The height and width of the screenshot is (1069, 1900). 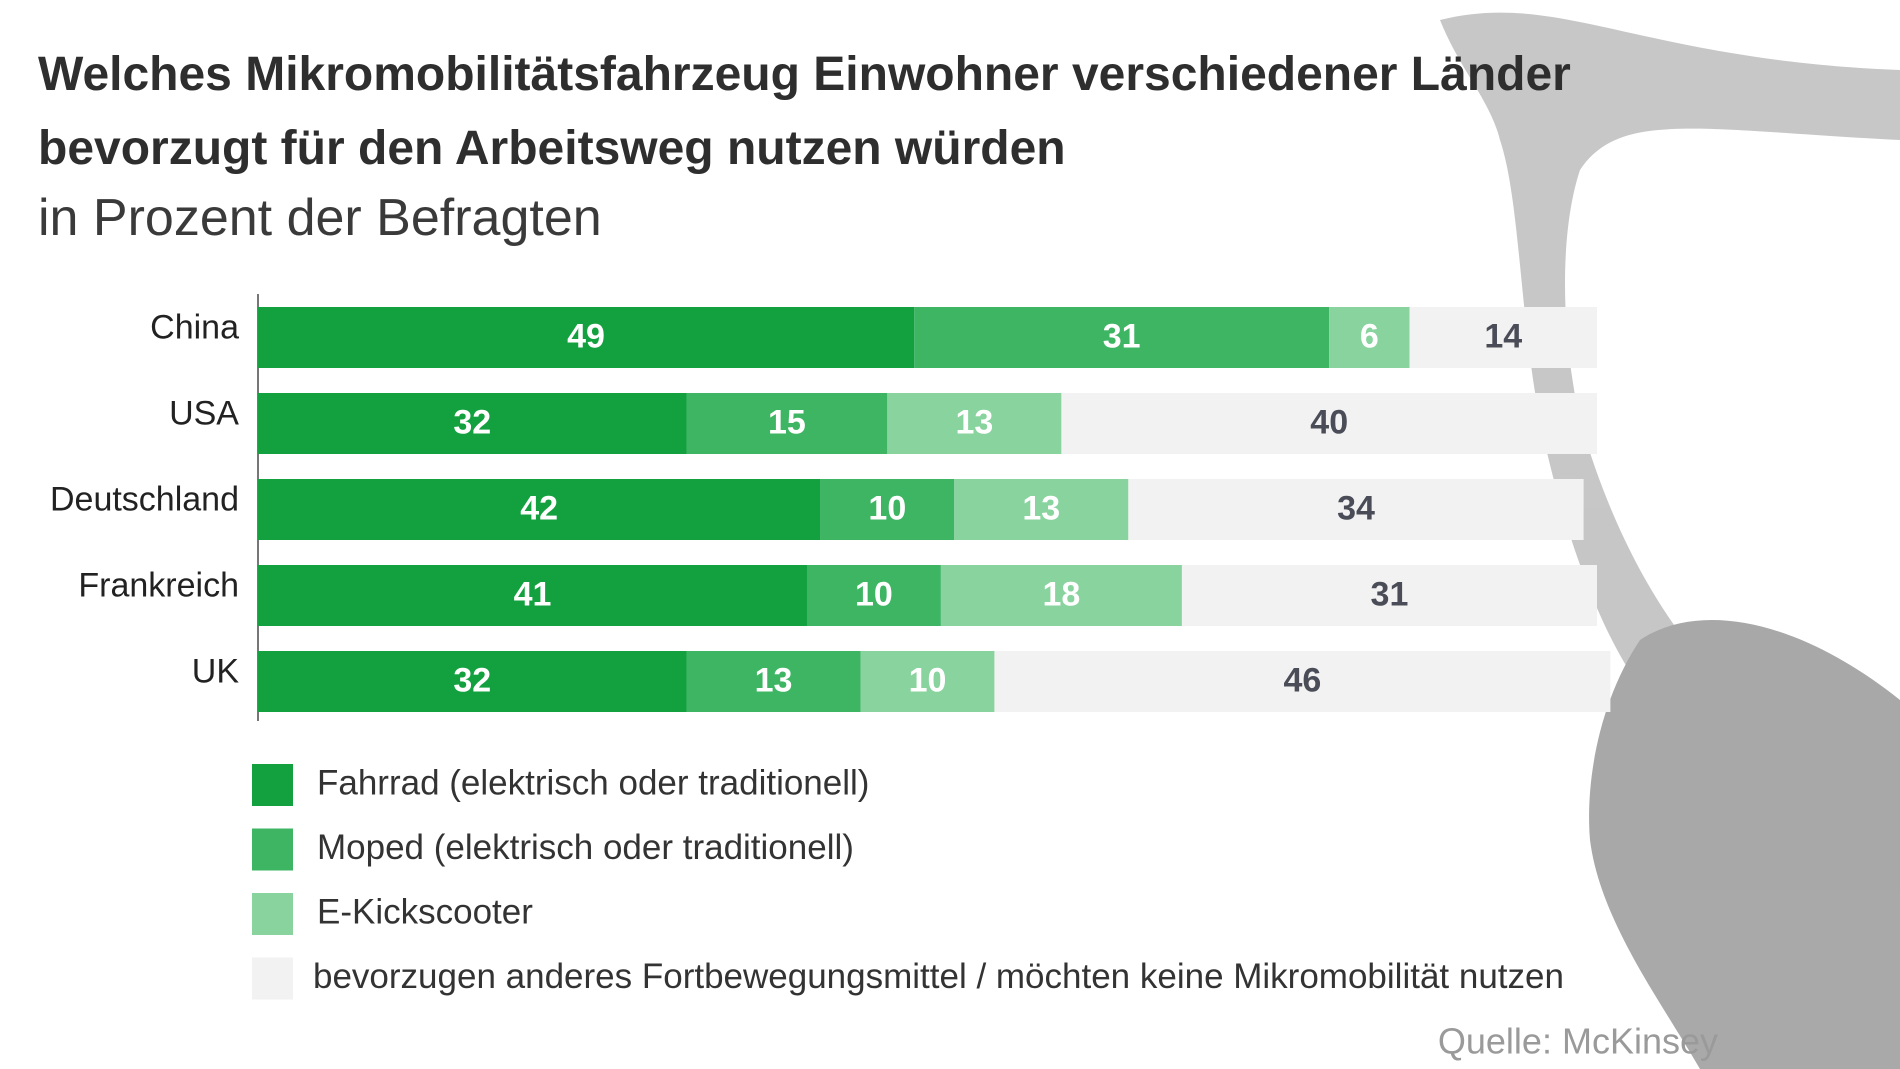 What do you see at coordinates (593, 782) in the screenshot?
I see `legend-label: Fahrrad (elektrisch oder traditionell)` at bounding box center [593, 782].